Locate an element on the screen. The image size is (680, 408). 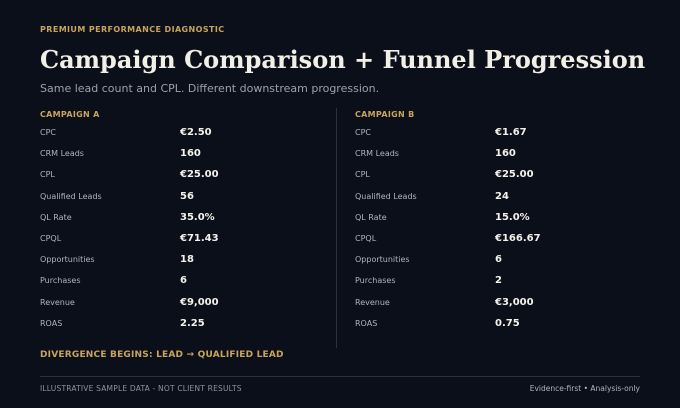
metric-row: CPC €1.67 is located at coordinates (485, 132).